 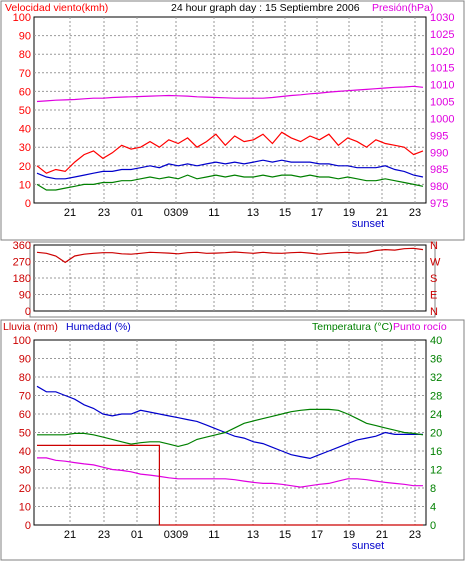 I want to click on humidity-chart-x-tick: 15, so click(x=285, y=535).